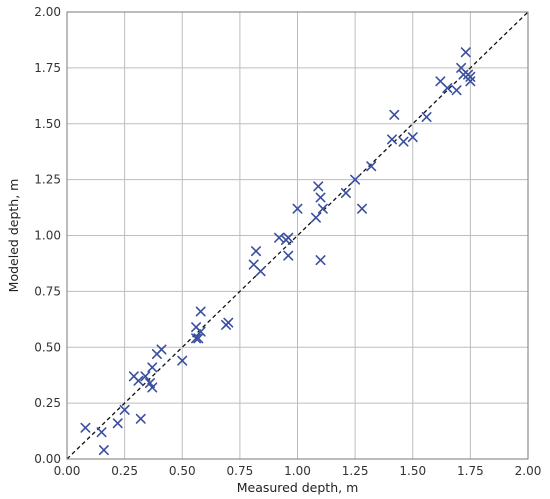 This screenshot has width=550, height=499. I want to click on x-tick-label: 1.00, so click(297, 471).